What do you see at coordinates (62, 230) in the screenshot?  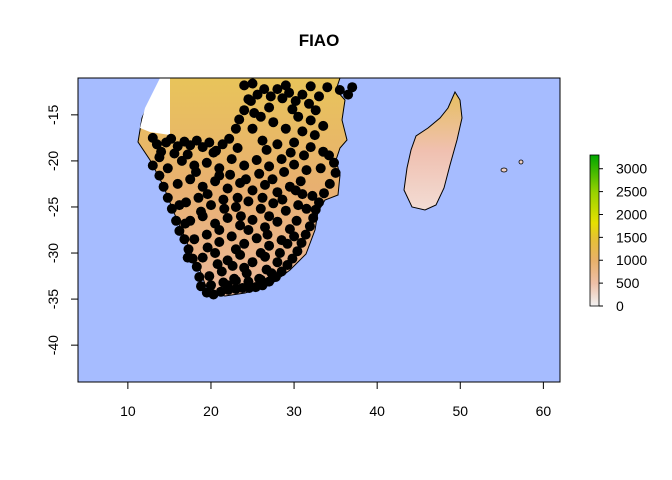 I see `y-axis: -15 -20 -25 -30 -35 -40` at bounding box center [62, 230].